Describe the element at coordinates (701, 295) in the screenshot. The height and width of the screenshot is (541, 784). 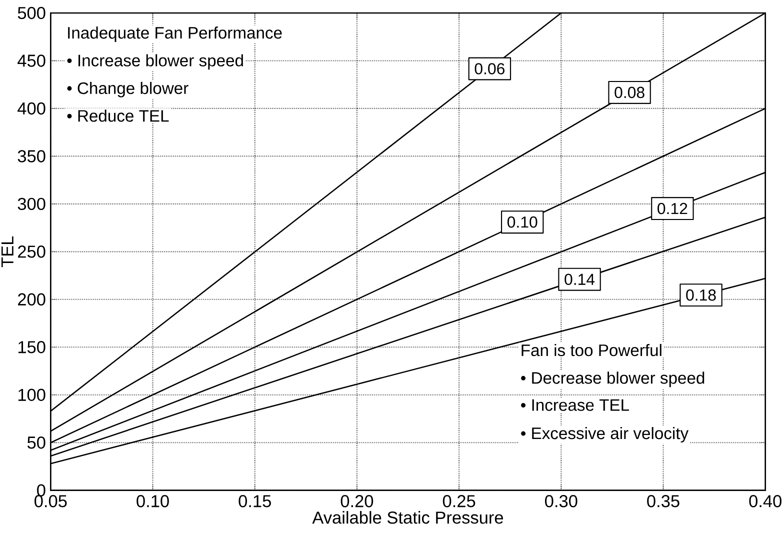
I see `series-label: 0.18` at that location.